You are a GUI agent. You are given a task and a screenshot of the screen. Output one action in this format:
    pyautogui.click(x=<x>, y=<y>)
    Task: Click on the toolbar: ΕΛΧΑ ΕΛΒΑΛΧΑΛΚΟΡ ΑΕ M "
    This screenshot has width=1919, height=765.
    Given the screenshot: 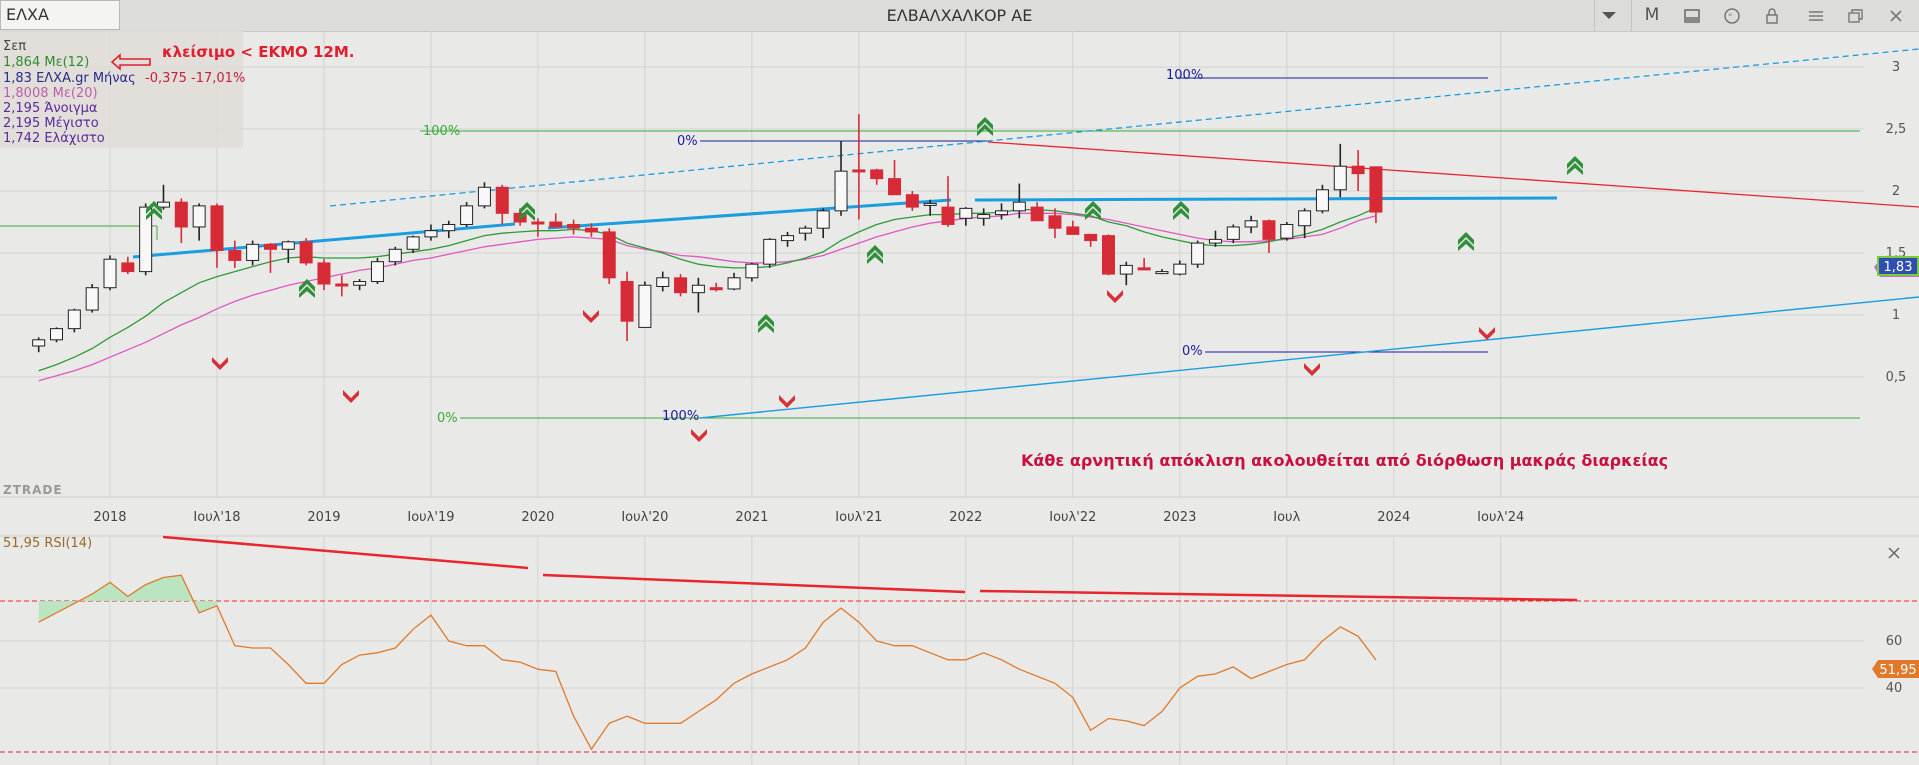 What is the action you would take?
    pyautogui.click(x=959, y=16)
    